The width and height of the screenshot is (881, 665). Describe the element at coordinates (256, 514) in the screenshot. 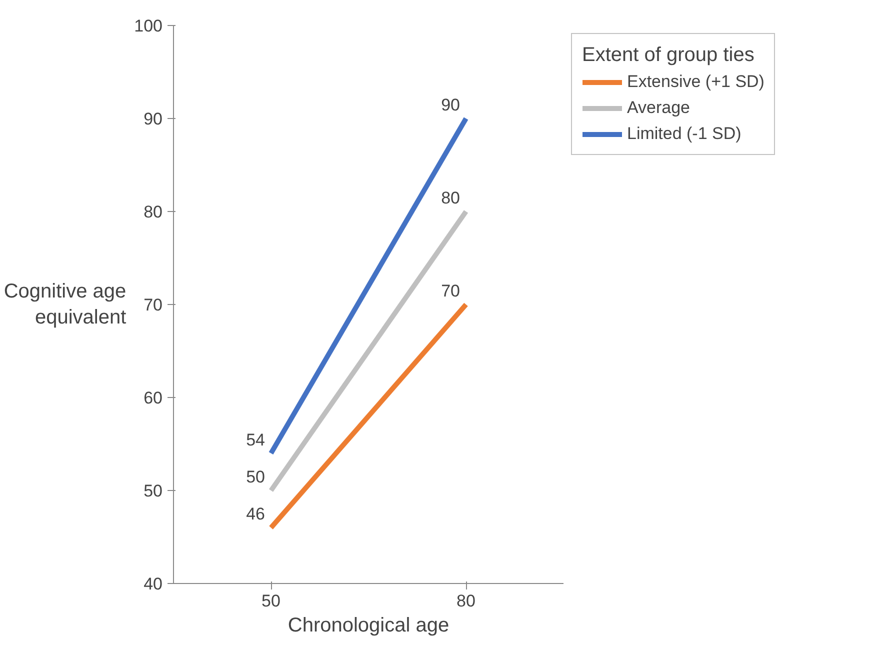

I see `data-label: 46` at that location.